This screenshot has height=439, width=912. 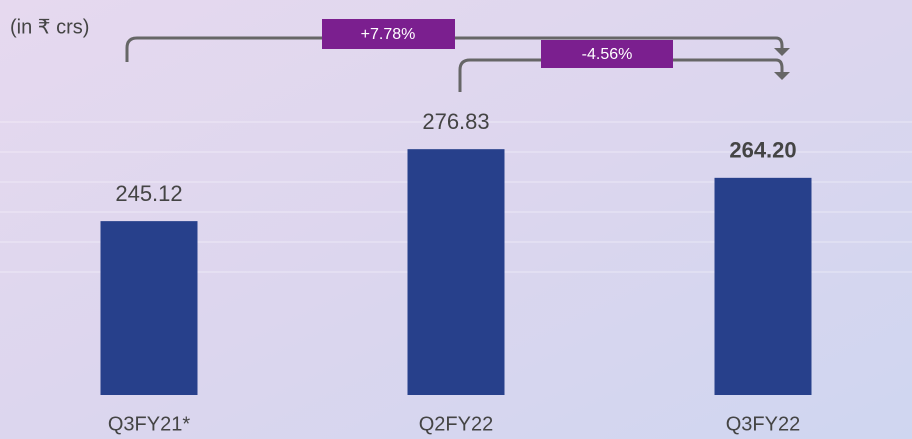 I want to click on x-tick-label: Q3FY21*, so click(x=149, y=424).